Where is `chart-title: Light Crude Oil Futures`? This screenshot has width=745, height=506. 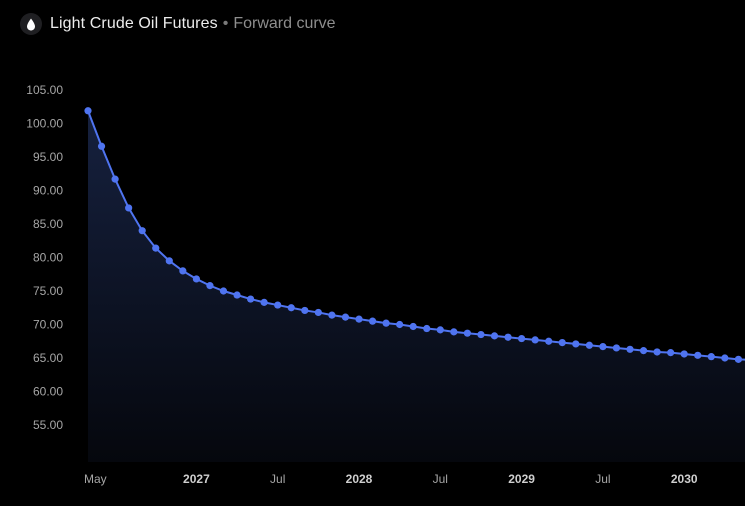
chart-title: Light Crude Oil Futures is located at coordinates (134, 23).